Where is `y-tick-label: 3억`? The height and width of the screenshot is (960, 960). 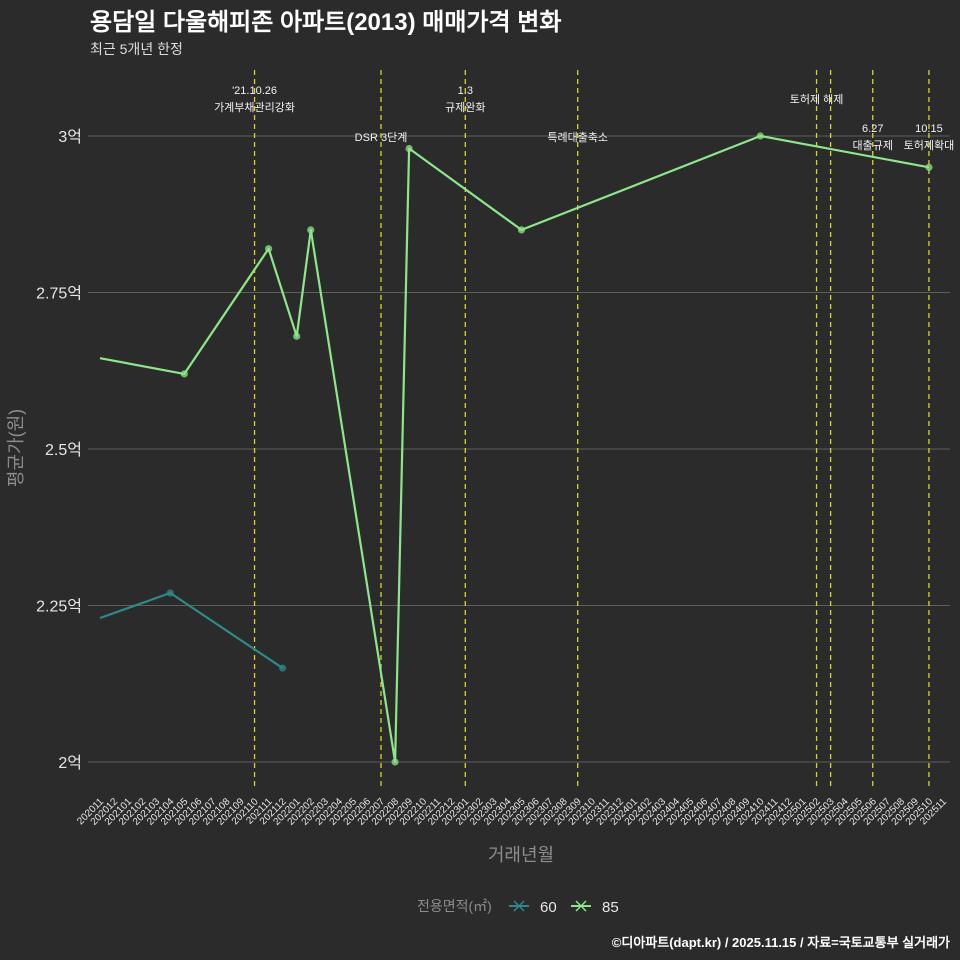
y-tick-label: 3억 is located at coordinates (70, 137).